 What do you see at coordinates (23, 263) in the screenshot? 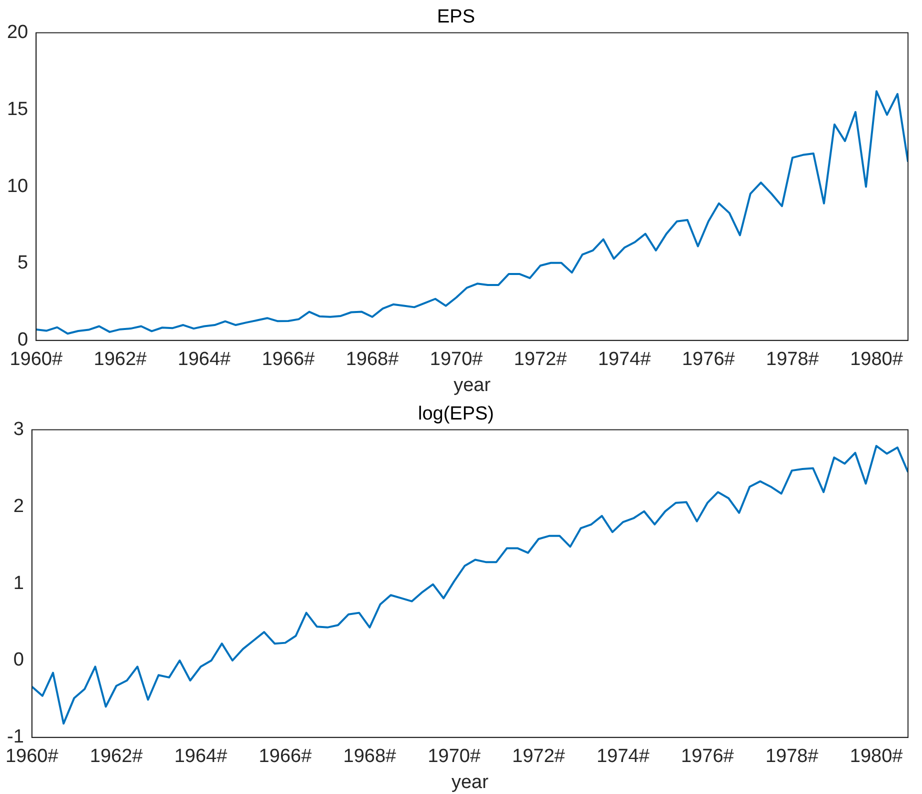
I see `y-tick-label: 5` at bounding box center [23, 263].